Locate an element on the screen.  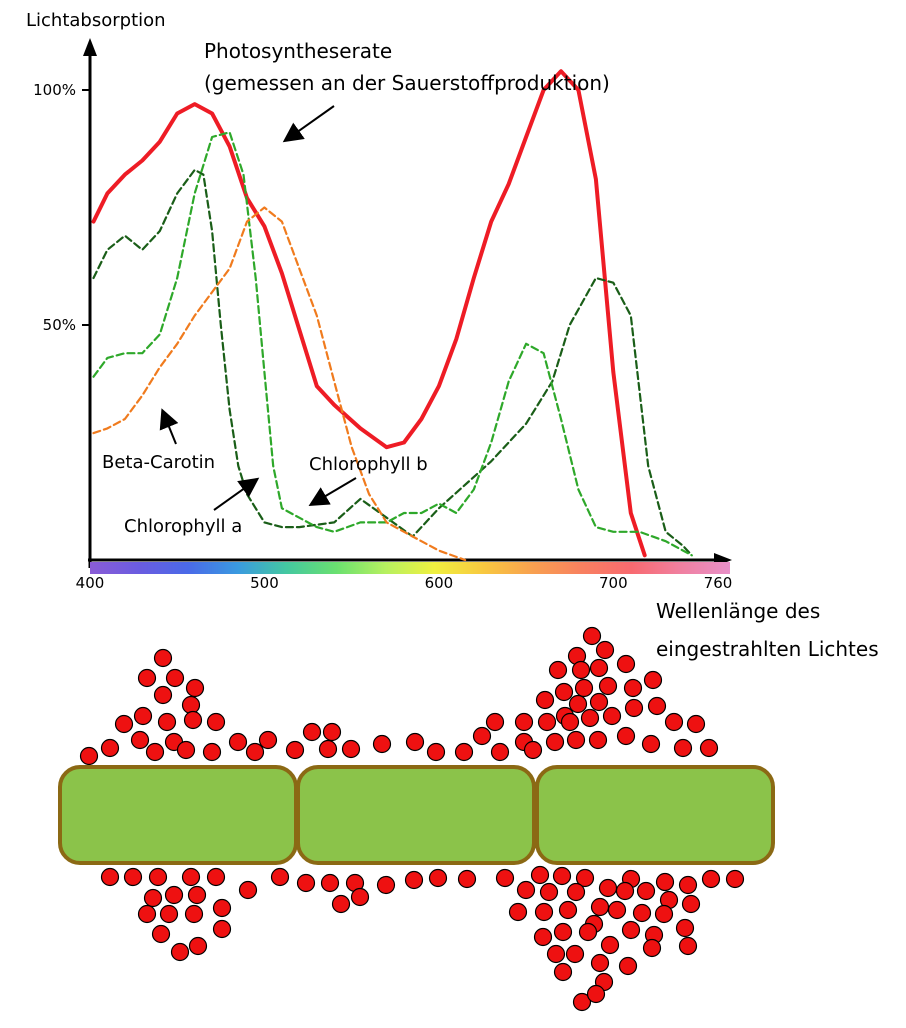
y-tick-label: 100% is located at coordinates (54, 90).